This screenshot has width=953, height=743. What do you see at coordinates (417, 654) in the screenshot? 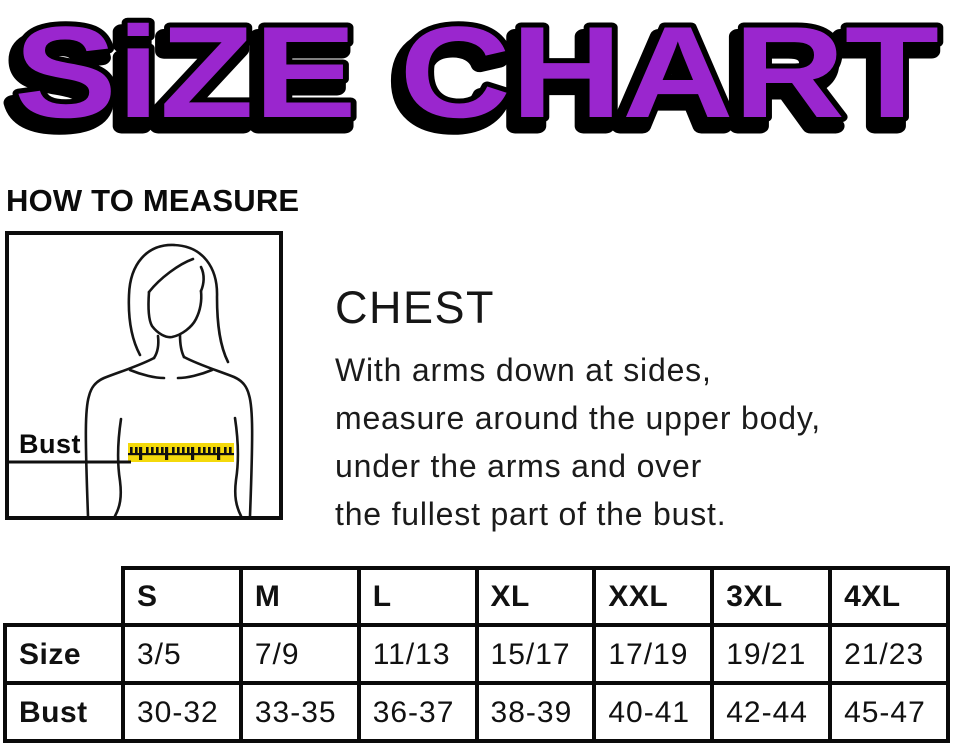
I see `table-cell: 11/13` at bounding box center [417, 654].